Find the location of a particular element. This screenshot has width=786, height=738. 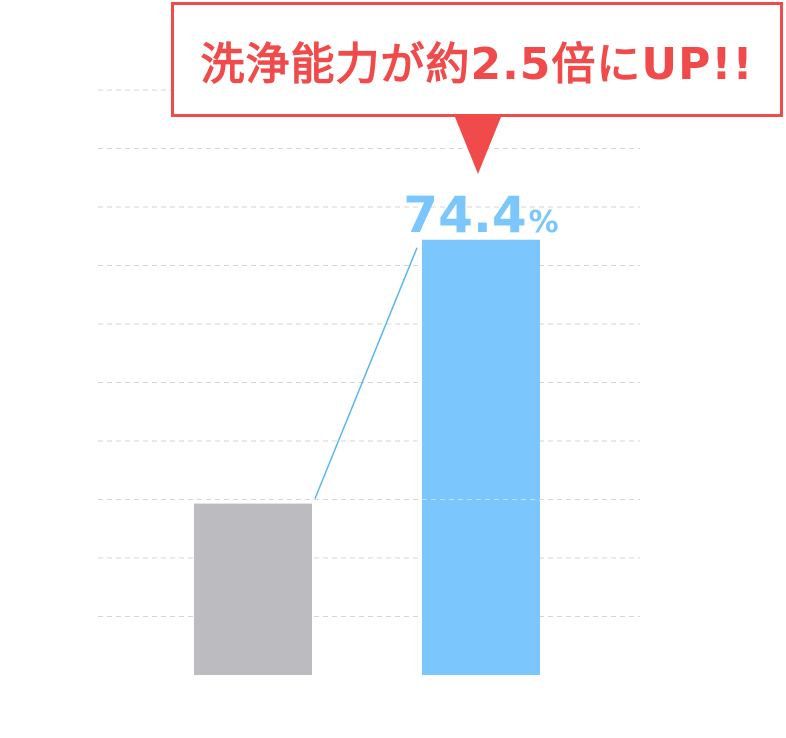

callout-box: 洗浄能力が約2.5倍にUP!! is located at coordinates (477, 59).